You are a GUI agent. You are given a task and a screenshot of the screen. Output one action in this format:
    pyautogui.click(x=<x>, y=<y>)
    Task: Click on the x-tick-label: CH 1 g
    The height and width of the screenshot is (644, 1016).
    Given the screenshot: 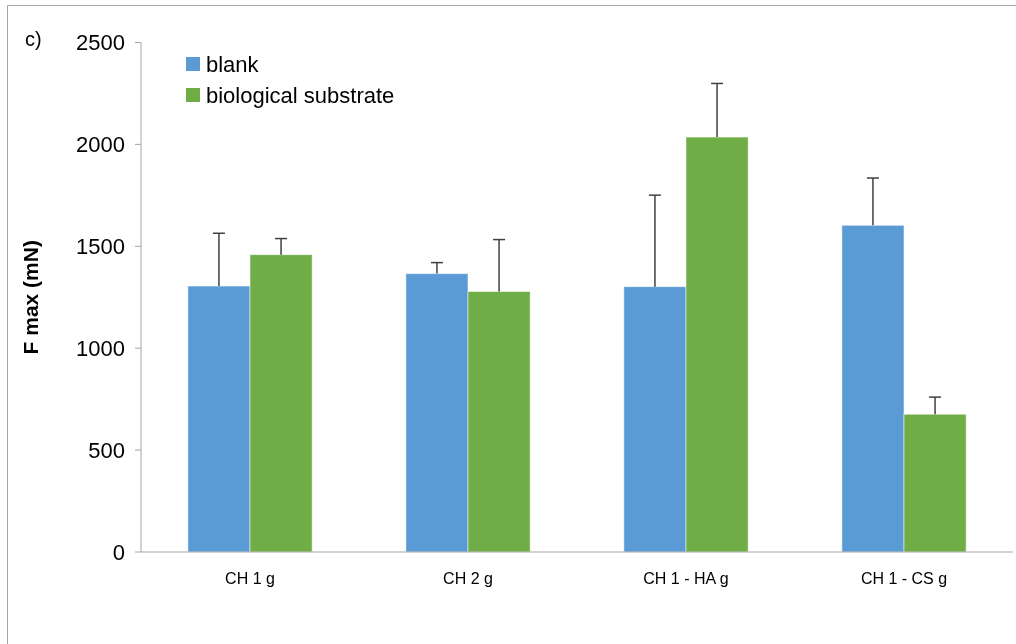 What is the action you would take?
    pyautogui.click(x=250, y=578)
    